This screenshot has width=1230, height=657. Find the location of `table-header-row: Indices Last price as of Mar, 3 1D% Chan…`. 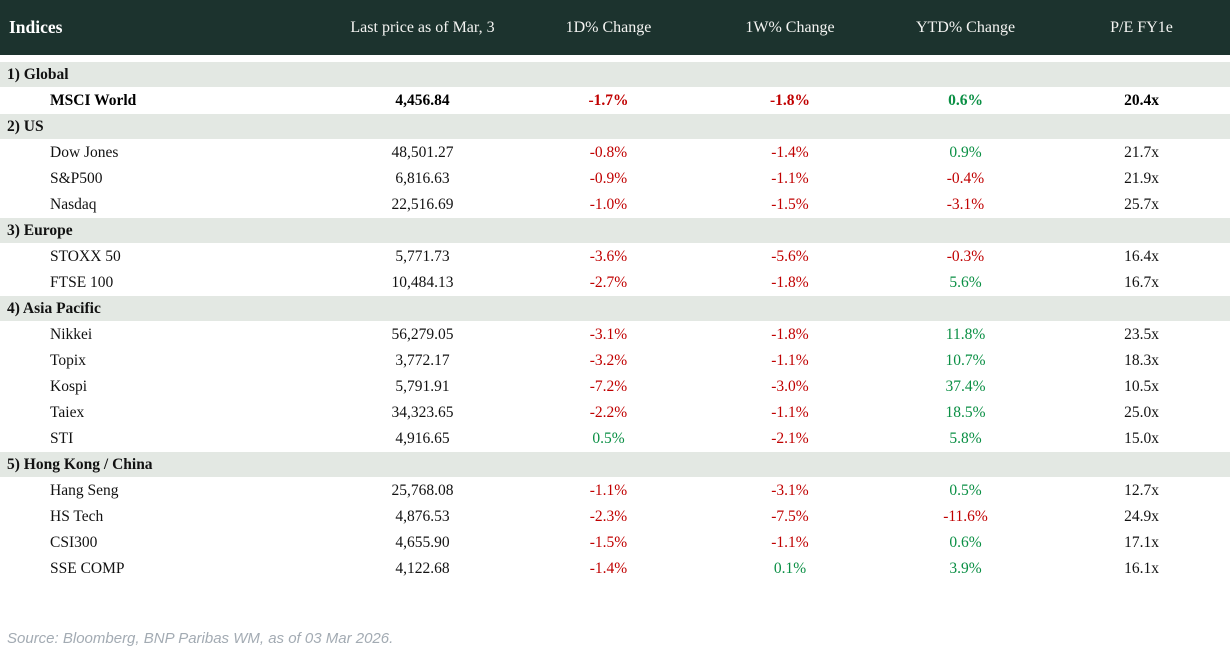

table-header-row: Indices Last price as of Mar, 3 1D% Chan… is located at coordinates (615, 31).